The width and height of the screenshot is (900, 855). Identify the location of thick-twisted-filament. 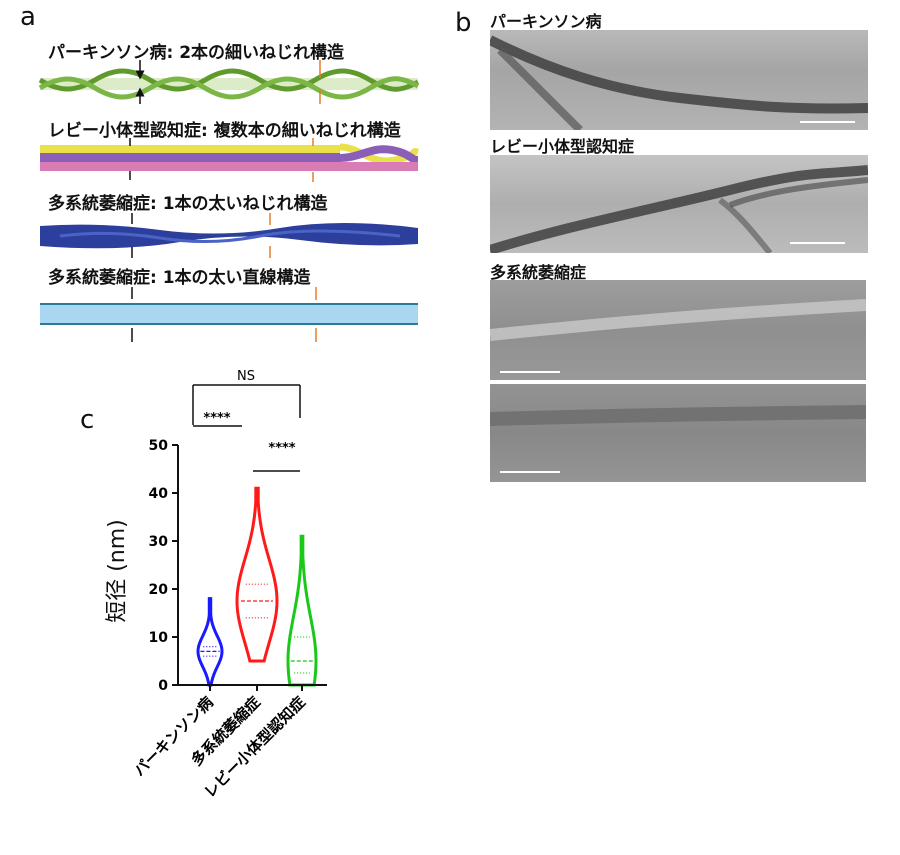
(229, 235).